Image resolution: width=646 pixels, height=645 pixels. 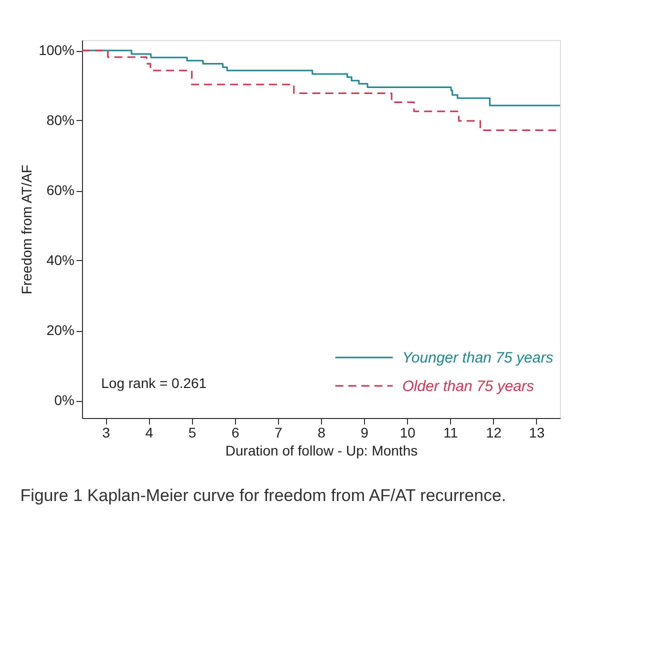 What do you see at coordinates (321, 450) in the screenshot?
I see `x-axis-title: Duration of follow - Up: Months` at bounding box center [321, 450].